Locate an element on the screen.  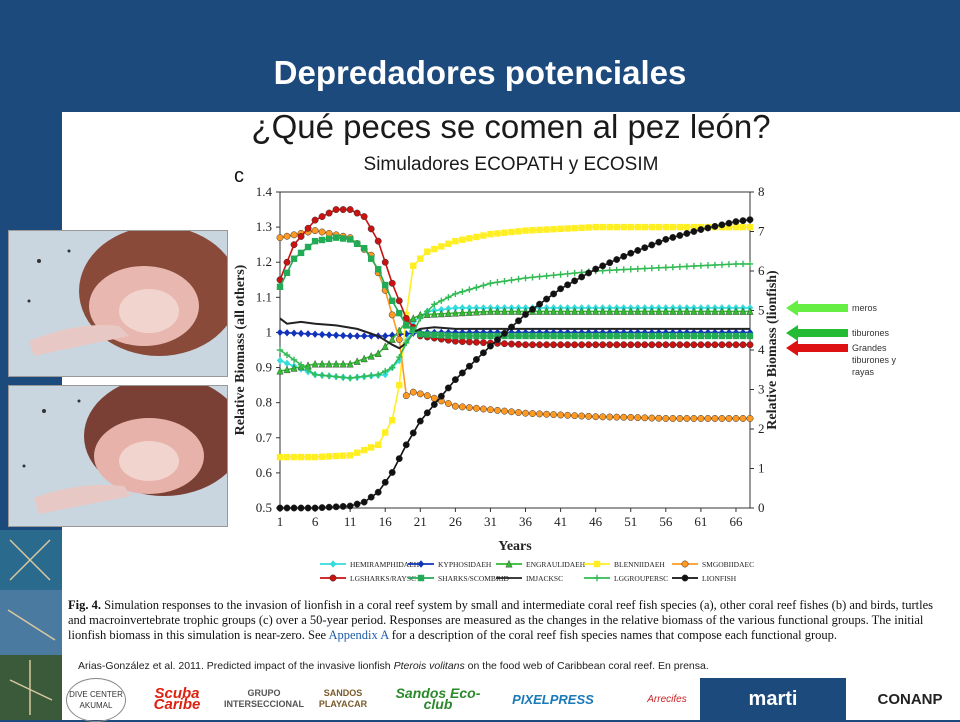
x-tick-label: 36 is located at coordinates (526, 521).